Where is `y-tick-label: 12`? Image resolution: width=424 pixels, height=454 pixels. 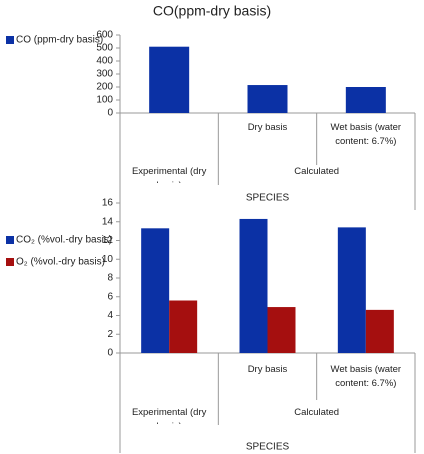
y-tick-label: 12 is located at coordinates (108, 240).